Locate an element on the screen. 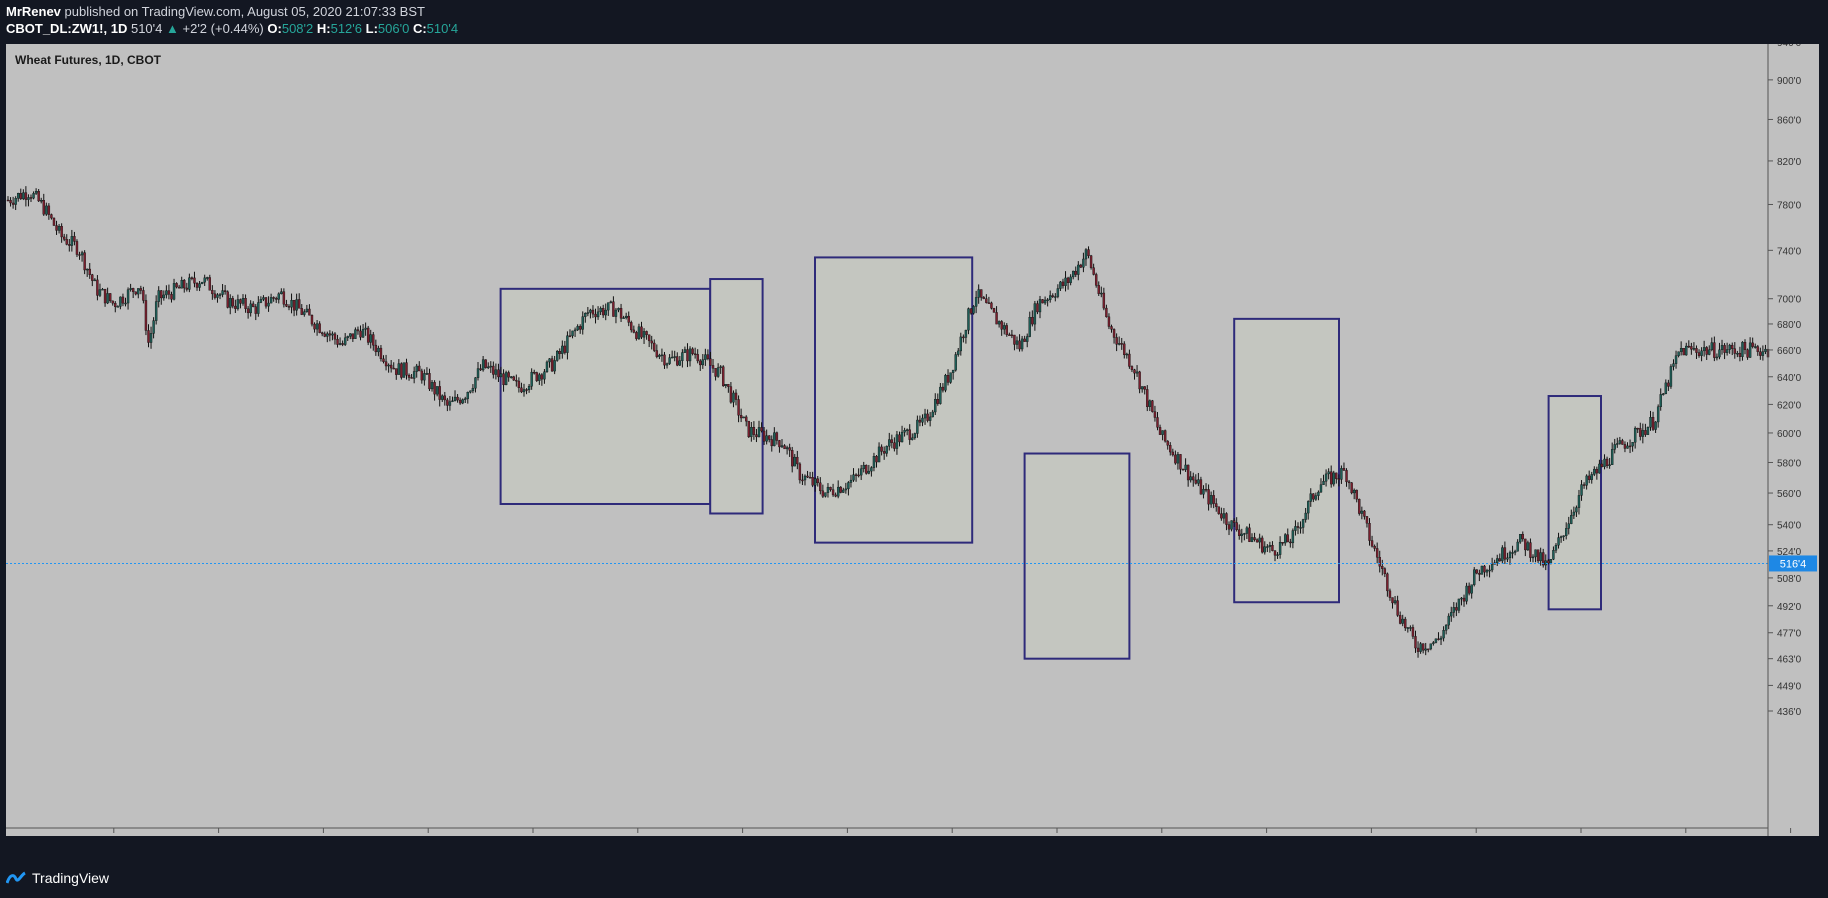  high-value: 512'6 is located at coordinates (346, 28).